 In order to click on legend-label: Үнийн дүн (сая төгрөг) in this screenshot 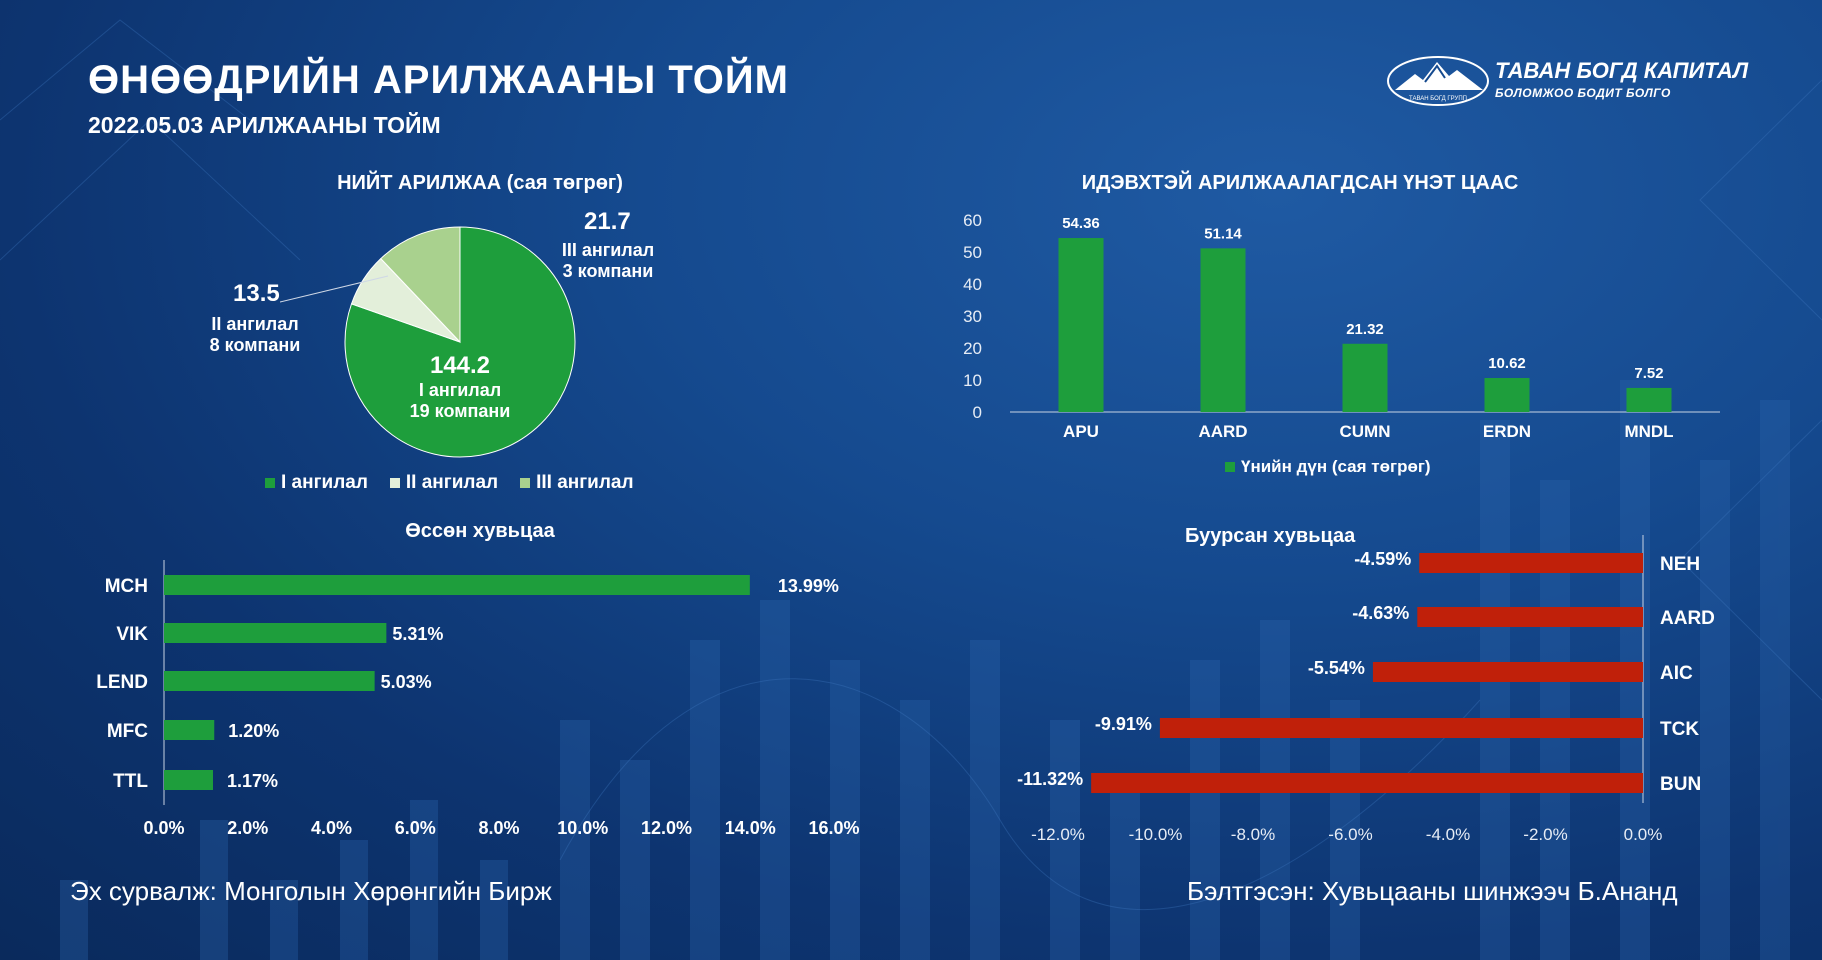, I will do `click(1336, 466)`.